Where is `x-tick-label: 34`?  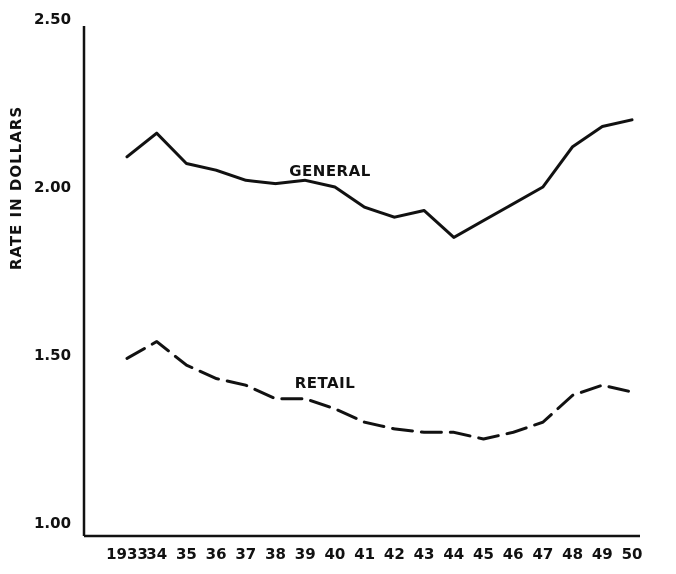
x-tick-label: 34 is located at coordinates (156, 554).